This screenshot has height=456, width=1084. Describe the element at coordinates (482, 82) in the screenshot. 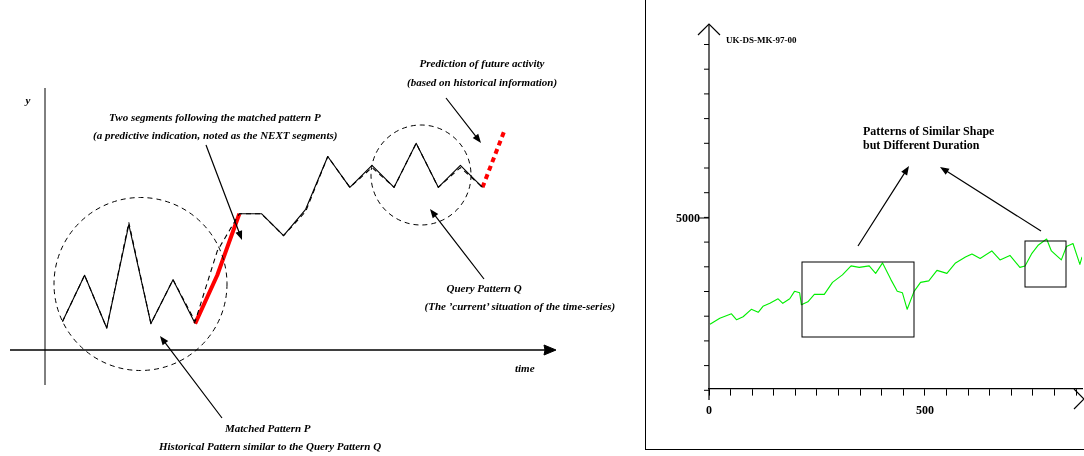

I see `text: (based on historical information)` at that location.